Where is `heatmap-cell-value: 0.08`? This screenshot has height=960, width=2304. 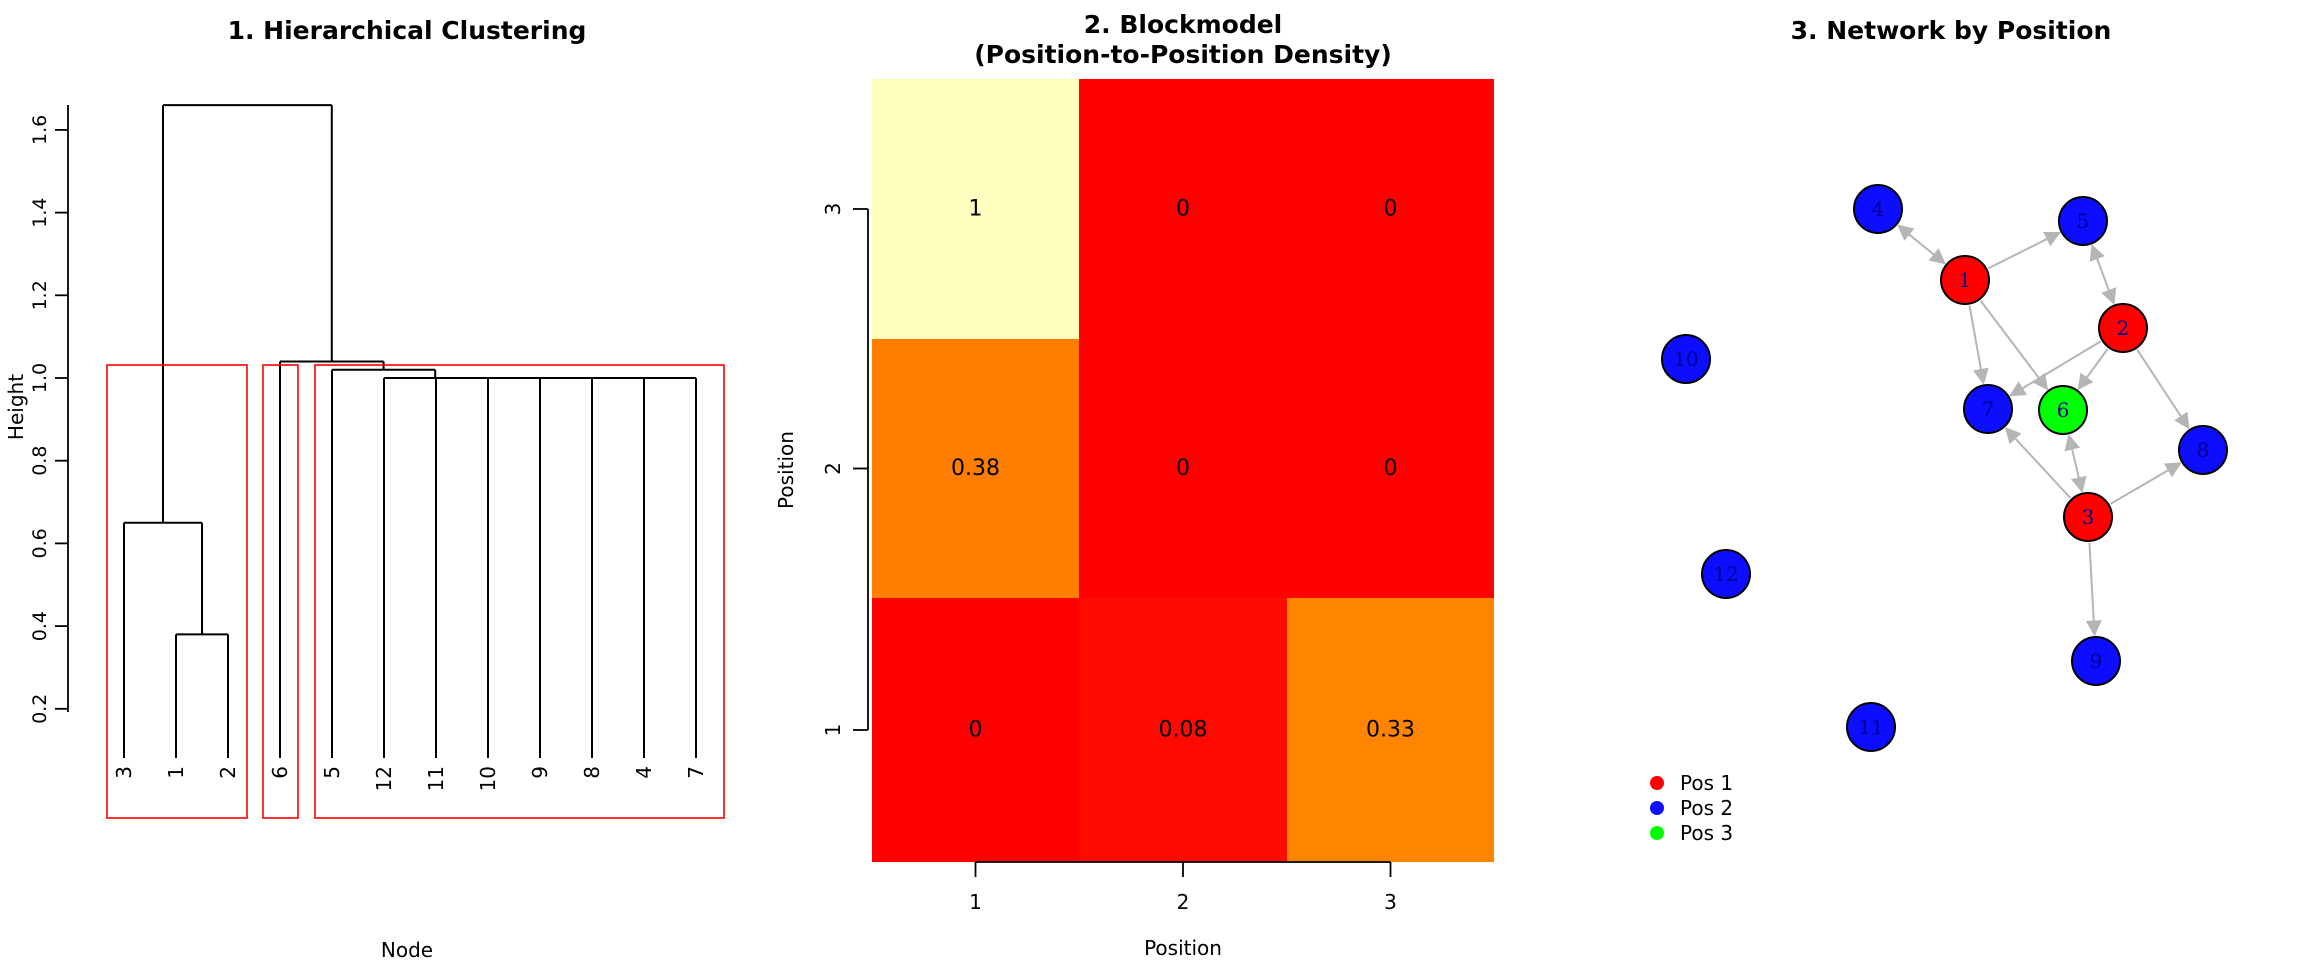
heatmap-cell-value: 0.08 is located at coordinates (1183, 730).